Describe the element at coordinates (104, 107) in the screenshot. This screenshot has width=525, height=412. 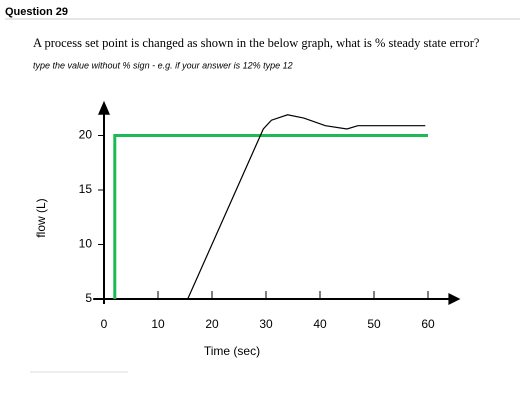
I see `y-axis-arrow` at that location.